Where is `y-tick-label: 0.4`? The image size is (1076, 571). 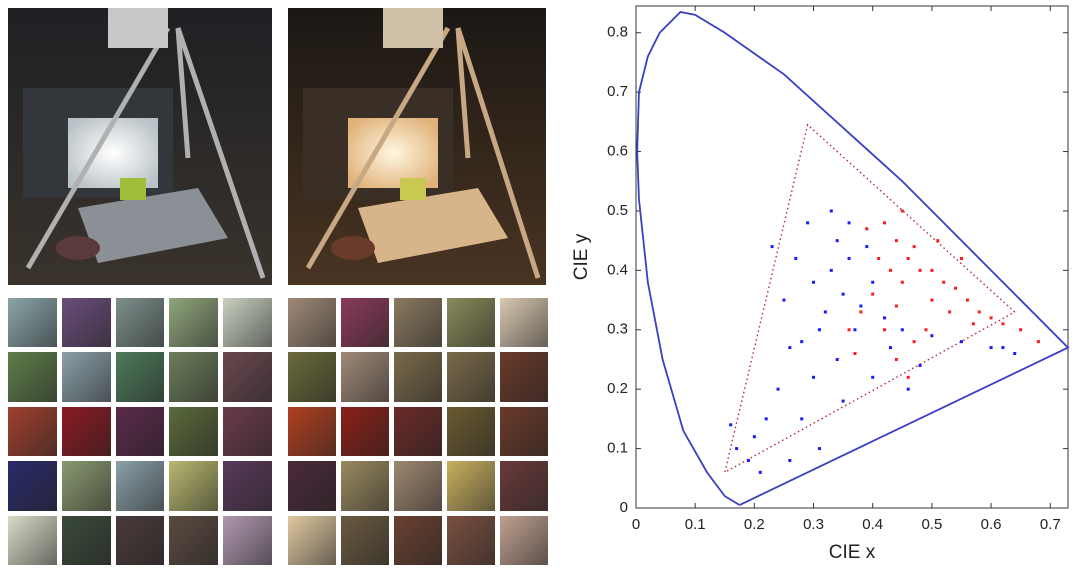 y-tick-label: 0.4 is located at coordinates (617, 269).